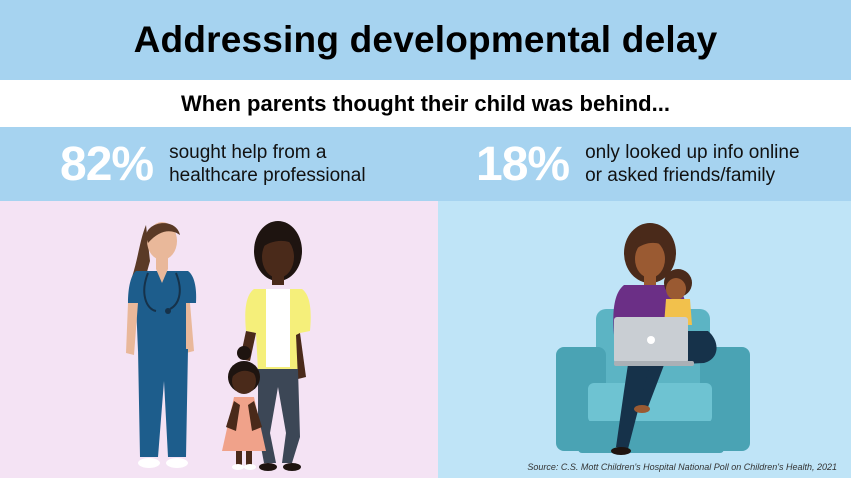 Image resolution: width=851 pixels, height=478 pixels. I want to click on stat-line: or asked friends/family, so click(680, 175).